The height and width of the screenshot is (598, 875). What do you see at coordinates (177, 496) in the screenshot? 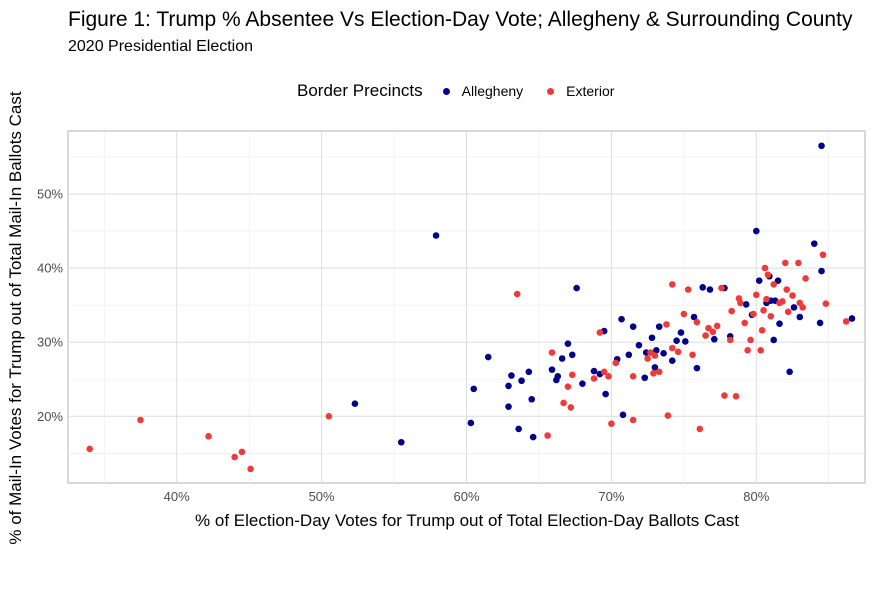
I see `x-tick-label: 40%` at bounding box center [177, 496].